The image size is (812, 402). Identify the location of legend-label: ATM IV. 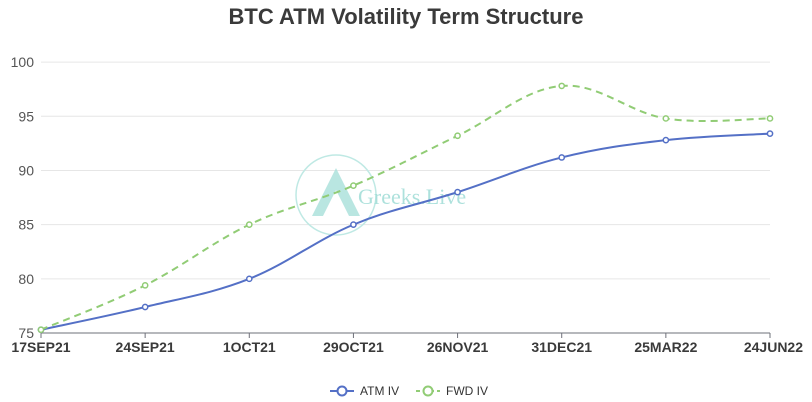
(379, 391).